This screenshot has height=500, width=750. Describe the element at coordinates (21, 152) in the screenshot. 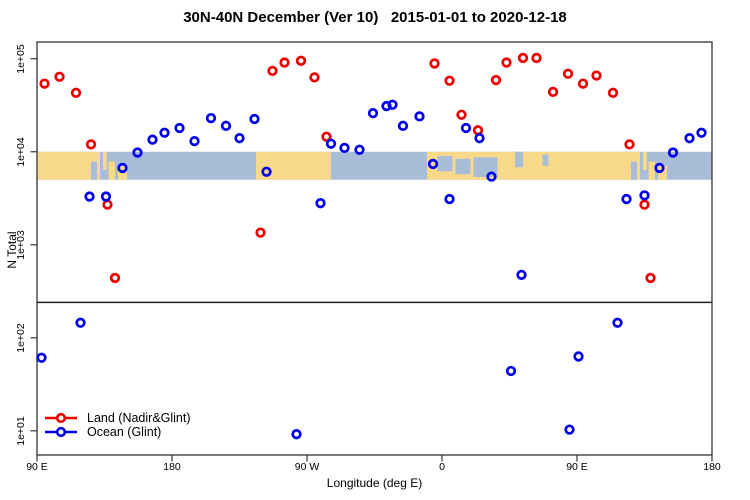

I see `y-tick-label: 1e+04` at that location.